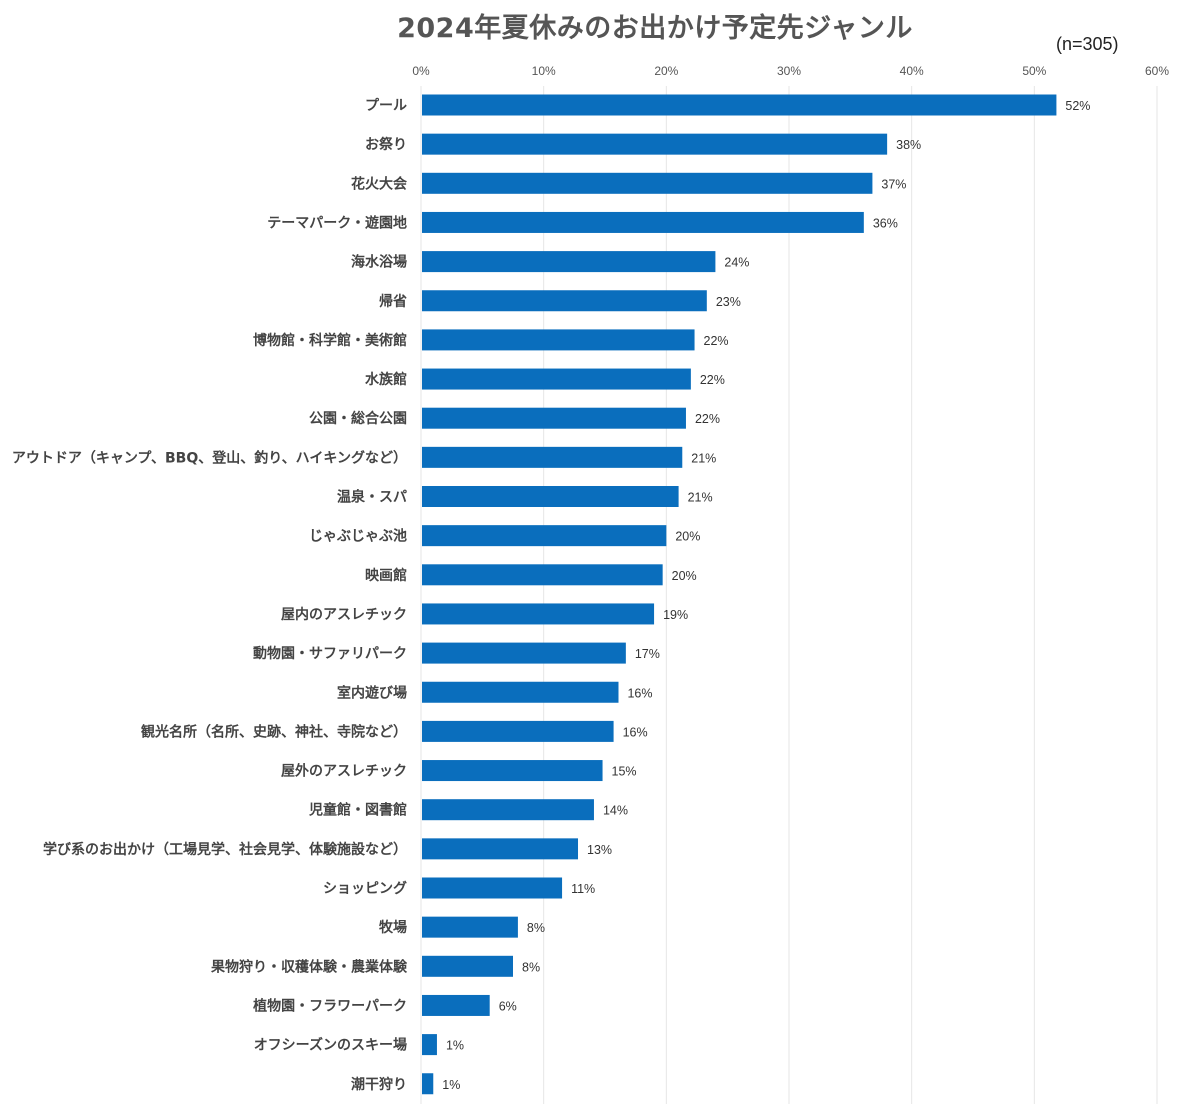  What do you see at coordinates (599, 850) in the screenshot?
I see `value-label: 13%` at bounding box center [599, 850].